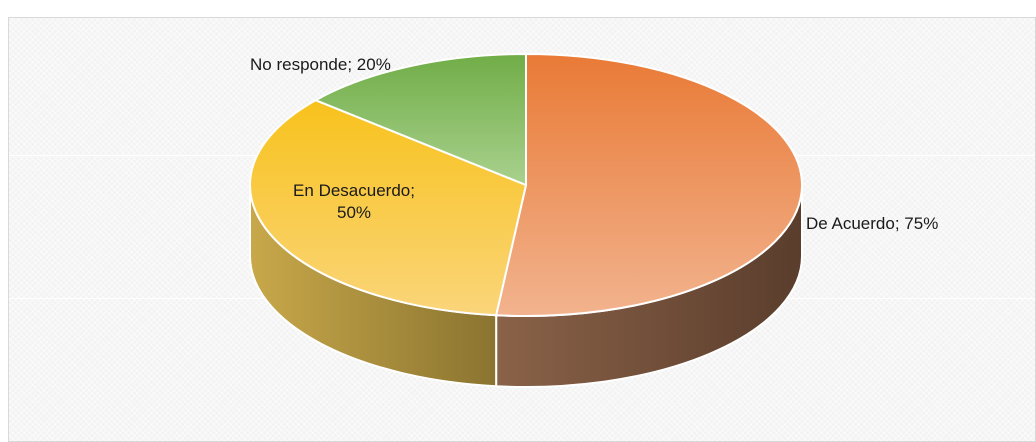 The width and height of the screenshot is (1036, 442). I want to click on label-en-desacuerdo: En Desacuerdo; 50%, so click(354, 202).